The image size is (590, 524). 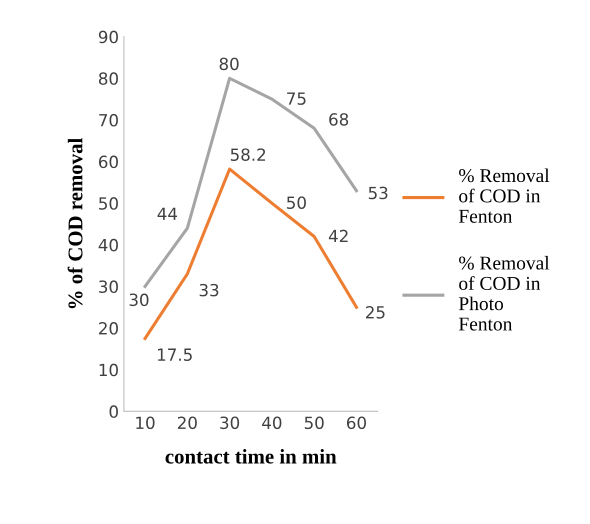 I want to click on y-tick-label: 20, so click(x=108, y=328).